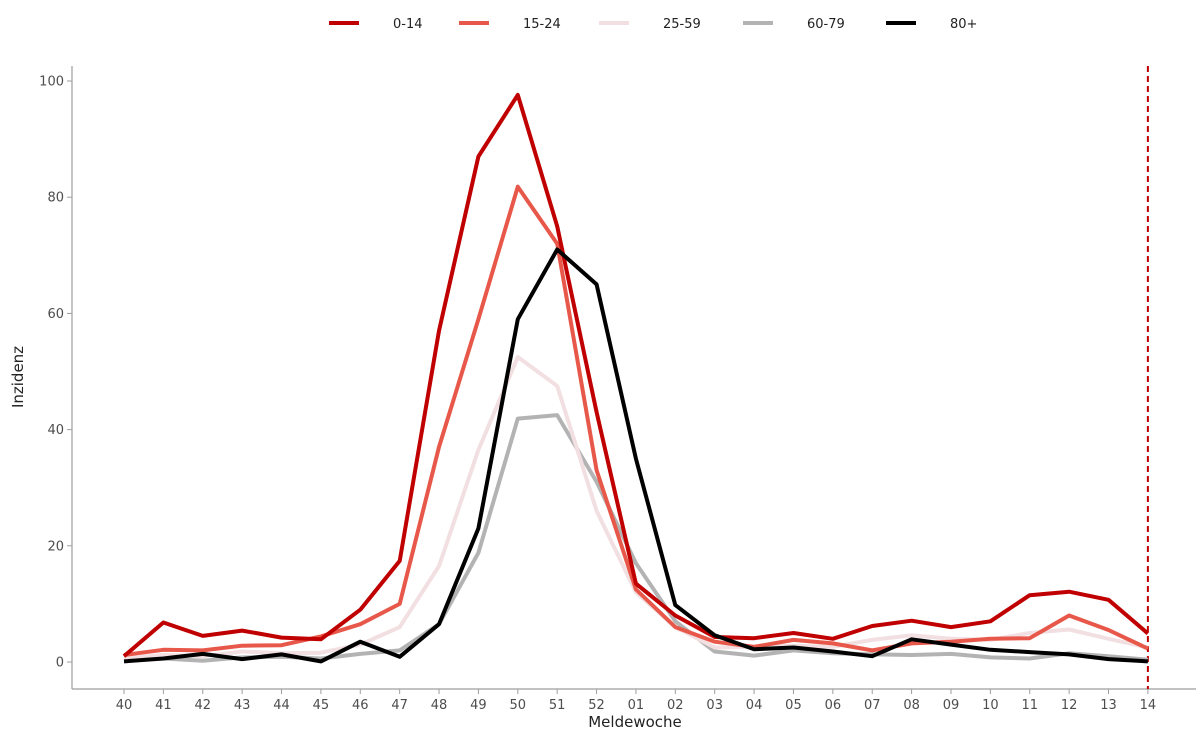 The width and height of the screenshot is (1197, 731). I want to click on x-tick-label: 14, so click(1148, 705).